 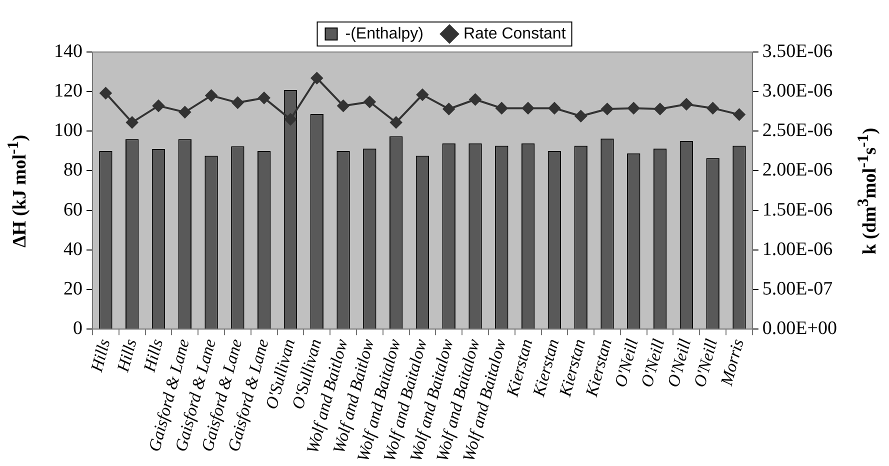 What do you see at coordinates (797, 209) in the screenshot?
I see `y2-tick-label: 1.50E-06` at bounding box center [797, 209].